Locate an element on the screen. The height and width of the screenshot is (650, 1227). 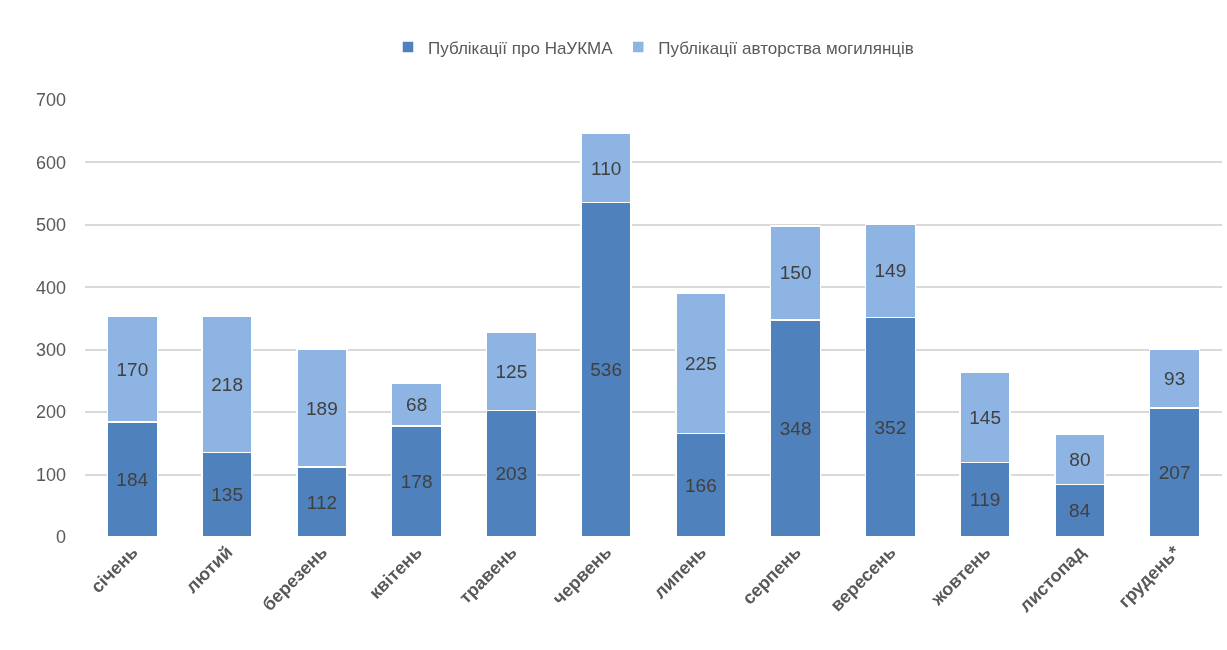
data-label: 203 is located at coordinates (511, 474).